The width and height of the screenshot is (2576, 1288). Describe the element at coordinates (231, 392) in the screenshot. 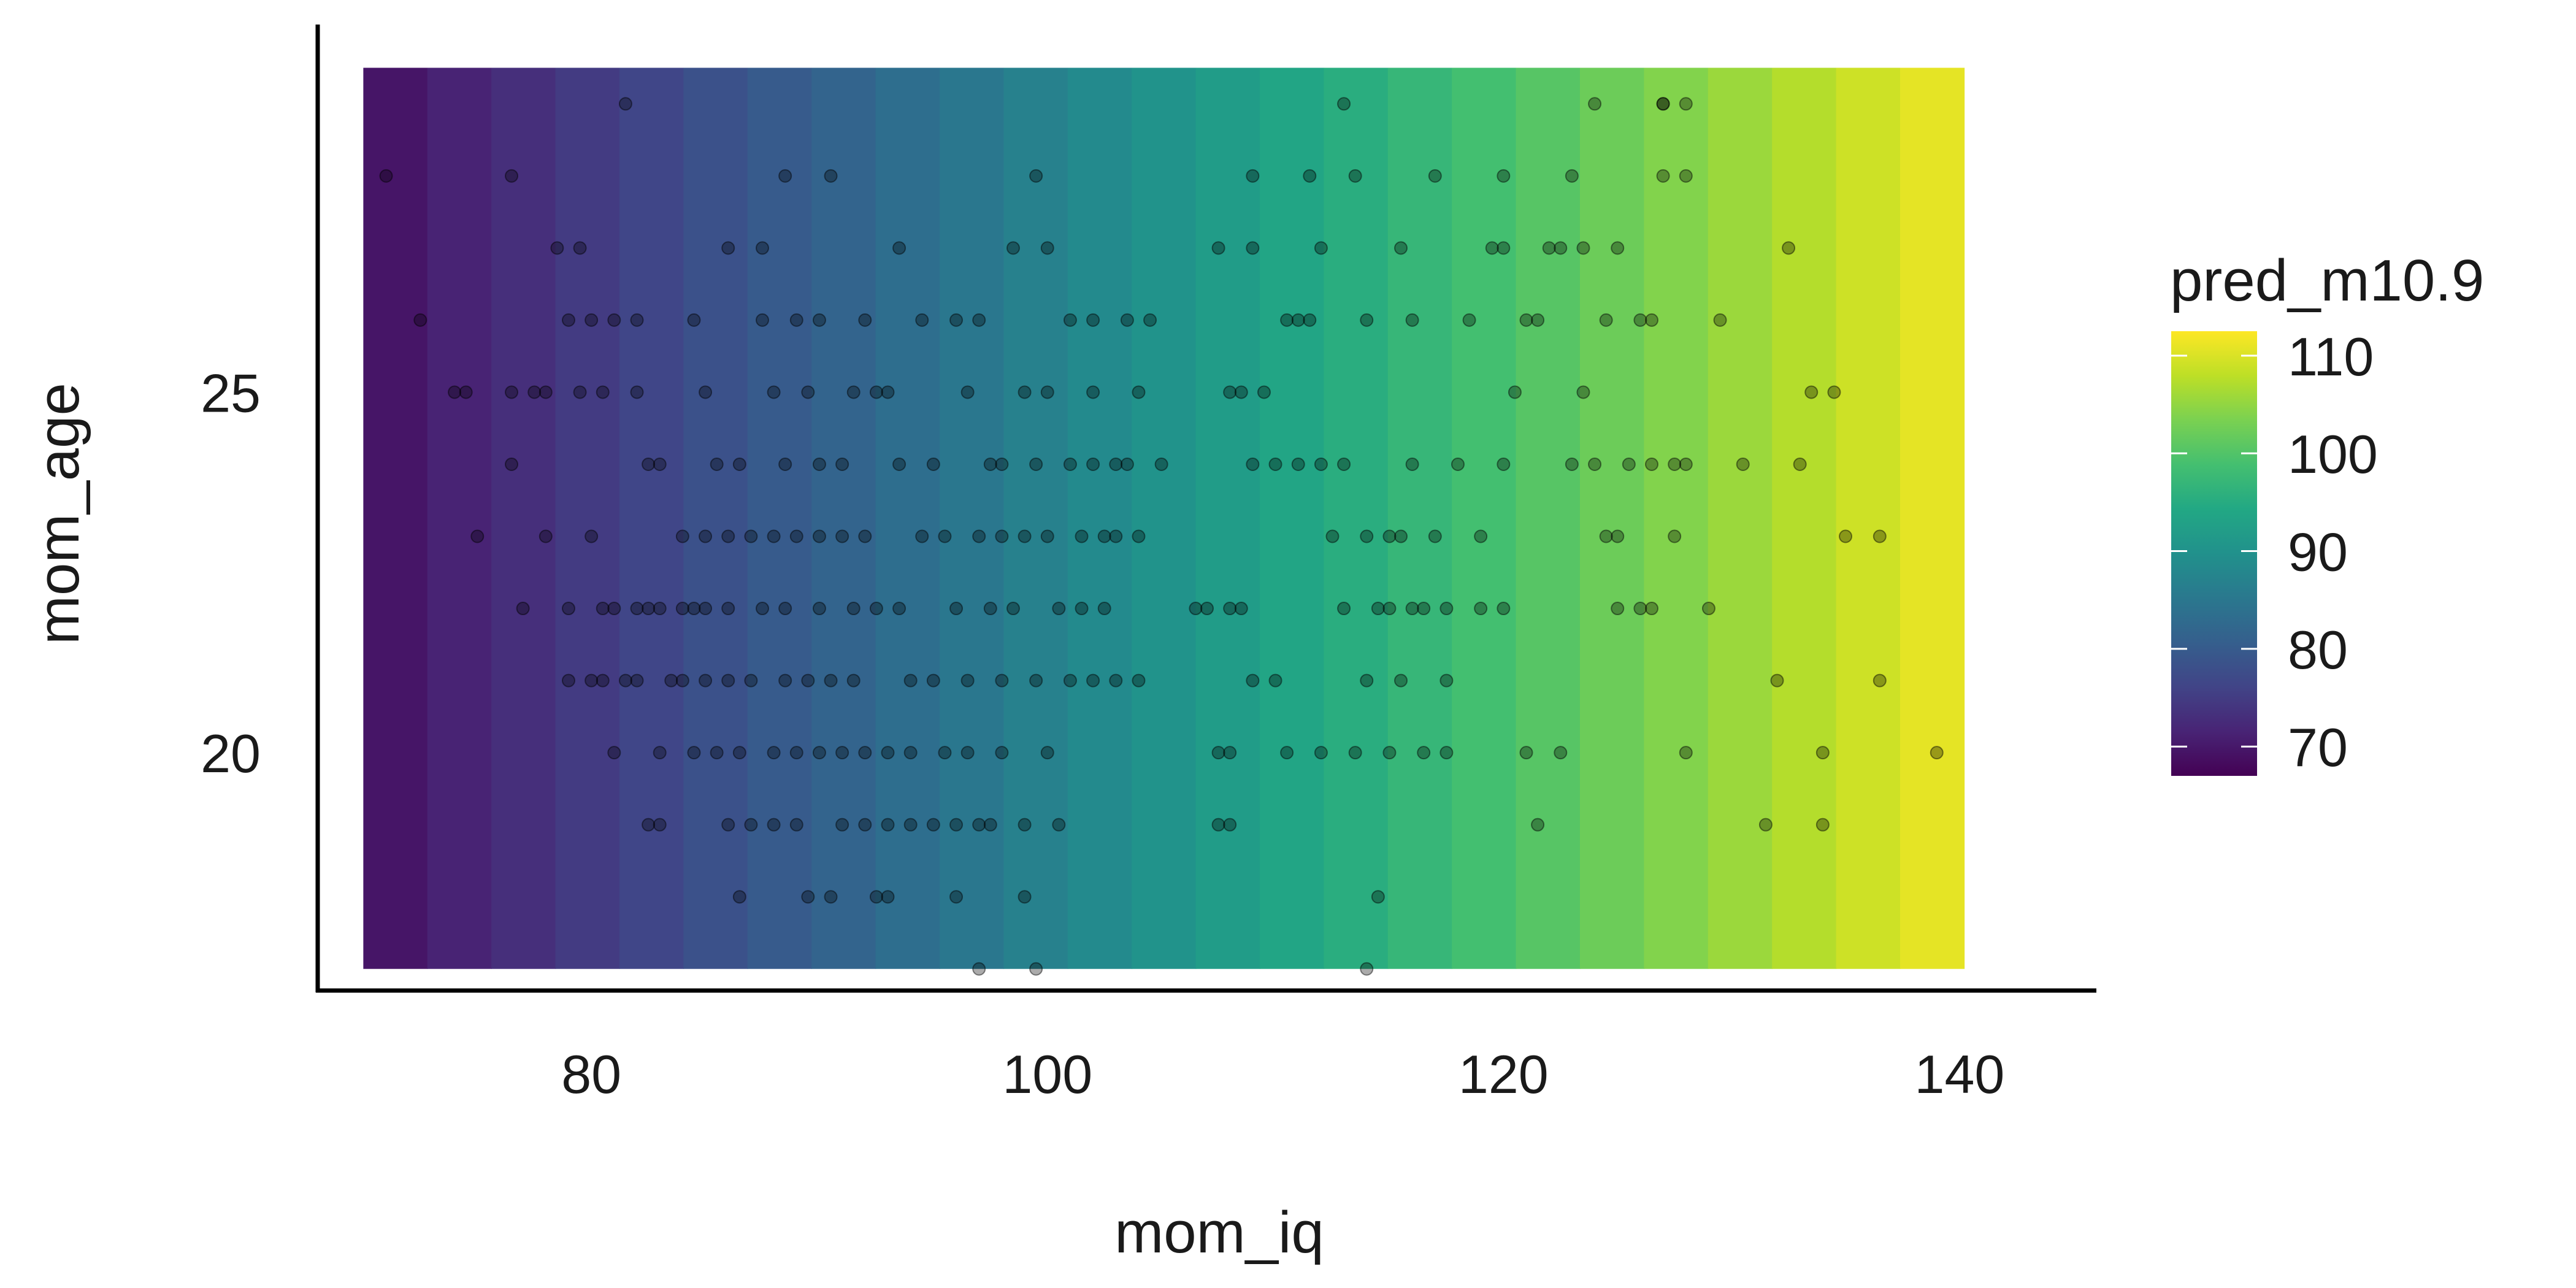

I see `y-tick-label: 25` at that location.